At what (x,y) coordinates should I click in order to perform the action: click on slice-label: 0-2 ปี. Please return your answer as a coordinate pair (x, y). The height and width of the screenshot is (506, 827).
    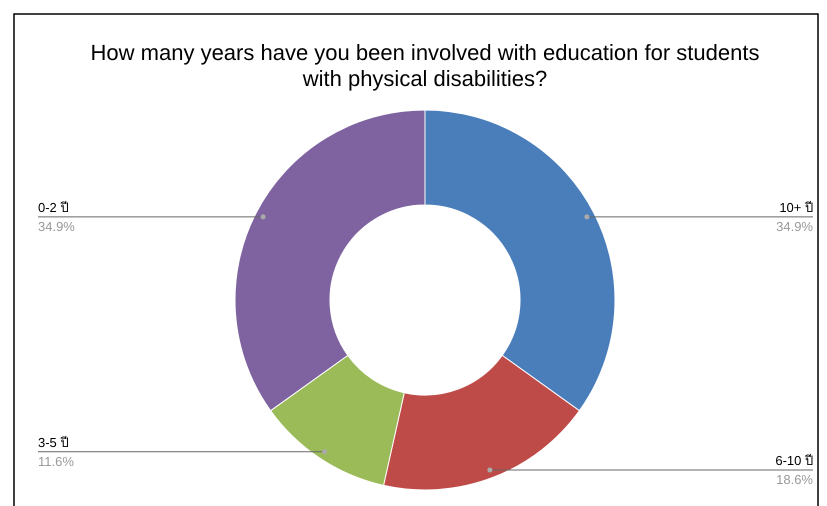
    Looking at the image, I should click on (53, 207).